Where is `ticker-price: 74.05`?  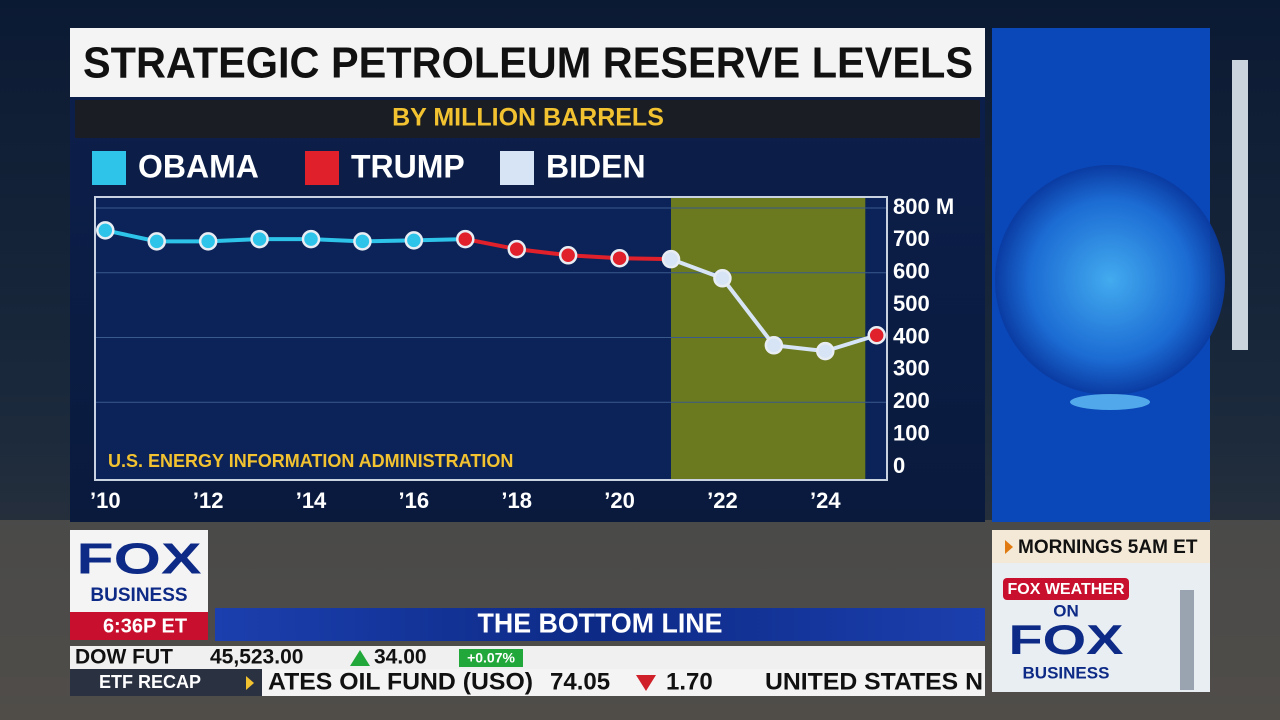
ticker-price: 74.05 is located at coordinates (580, 681).